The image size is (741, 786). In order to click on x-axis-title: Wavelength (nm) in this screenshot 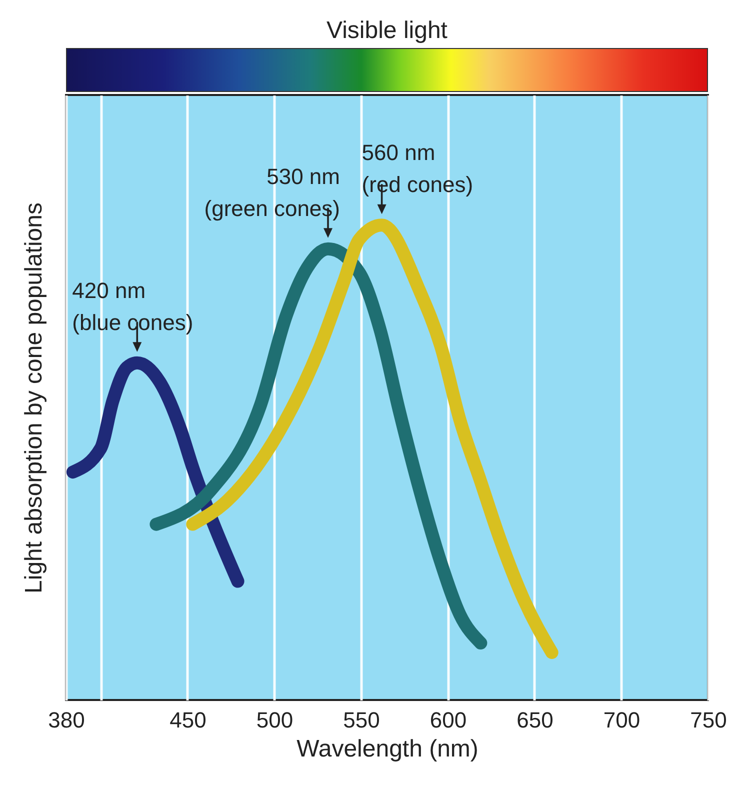, I will do `click(387, 749)`.